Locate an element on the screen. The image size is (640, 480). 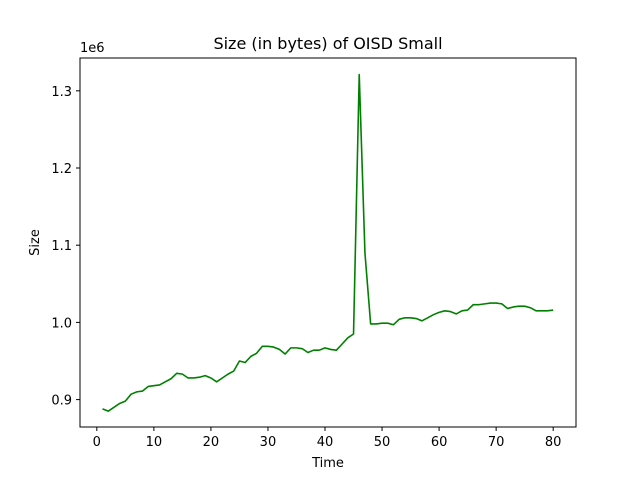
y-axis-ticks: 0.9 1.0 1.1 1.2 1.3 is located at coordinates (65, 247).